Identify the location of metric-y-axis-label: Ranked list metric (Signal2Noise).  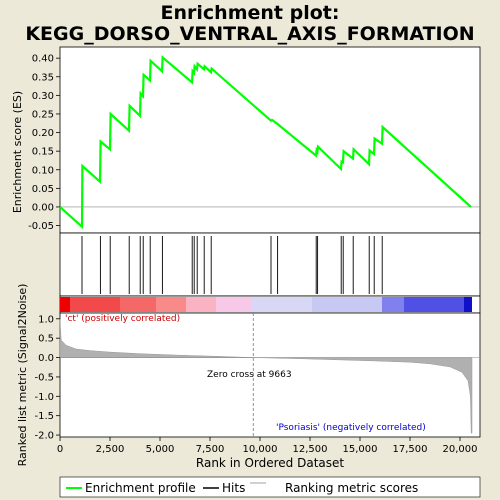
(22, 375).